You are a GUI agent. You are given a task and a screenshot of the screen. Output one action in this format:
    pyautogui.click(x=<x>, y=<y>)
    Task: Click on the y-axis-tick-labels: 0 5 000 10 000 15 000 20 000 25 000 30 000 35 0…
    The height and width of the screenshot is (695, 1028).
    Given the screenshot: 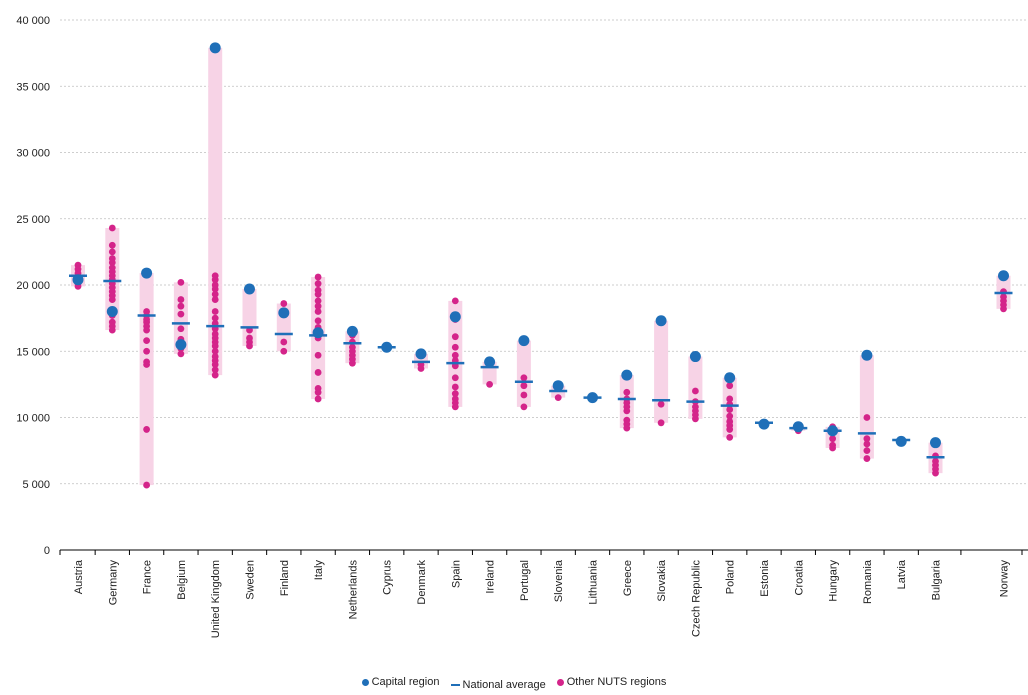 What is the action you would take?
    pyautogui.click(x=33, y=286)
    